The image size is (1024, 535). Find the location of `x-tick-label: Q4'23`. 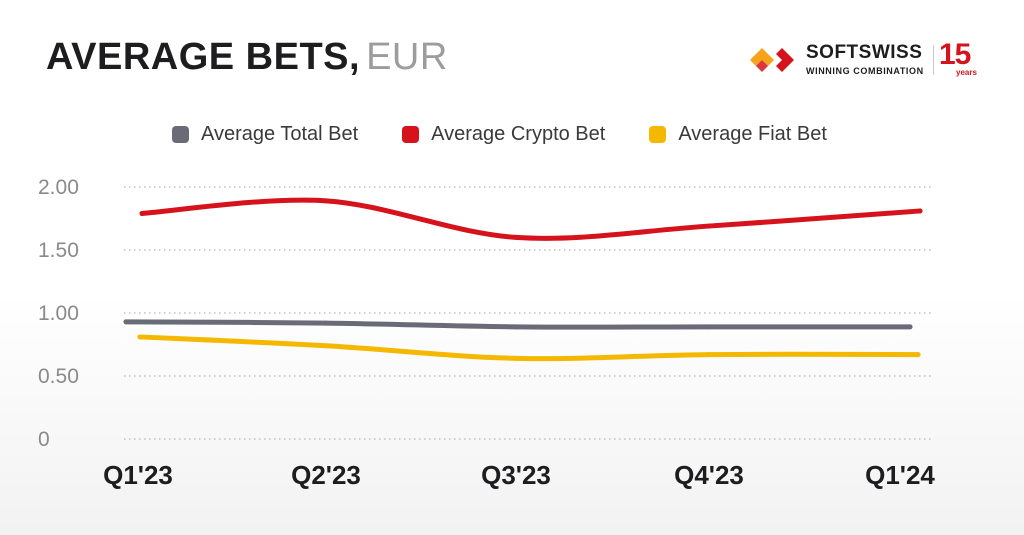

x-tick-label: Q4'23 is located at coordinates (709, 475).